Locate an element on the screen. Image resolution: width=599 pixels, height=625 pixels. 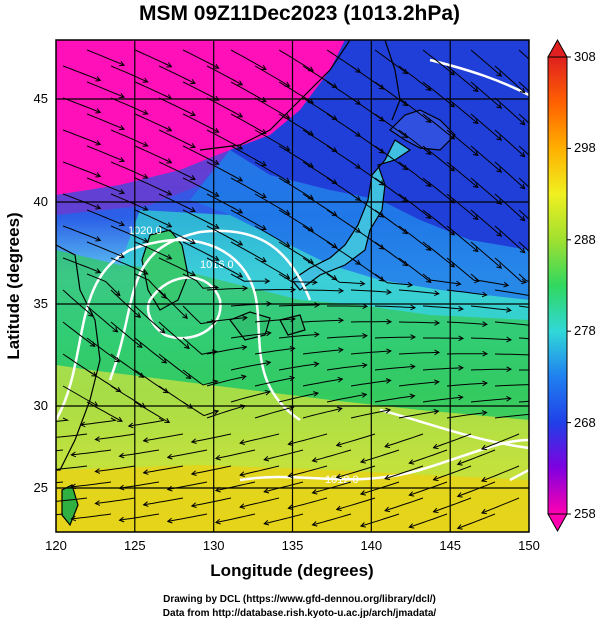
x-tick-label: 140 is located at coordinates (371, 545).